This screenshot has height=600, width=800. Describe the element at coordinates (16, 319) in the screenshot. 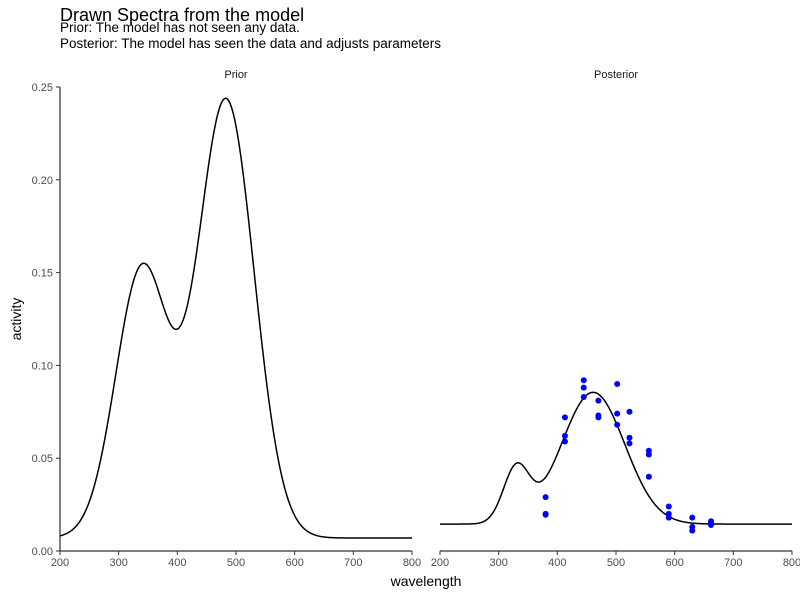

I see `y-axis-title: activity` at that location.